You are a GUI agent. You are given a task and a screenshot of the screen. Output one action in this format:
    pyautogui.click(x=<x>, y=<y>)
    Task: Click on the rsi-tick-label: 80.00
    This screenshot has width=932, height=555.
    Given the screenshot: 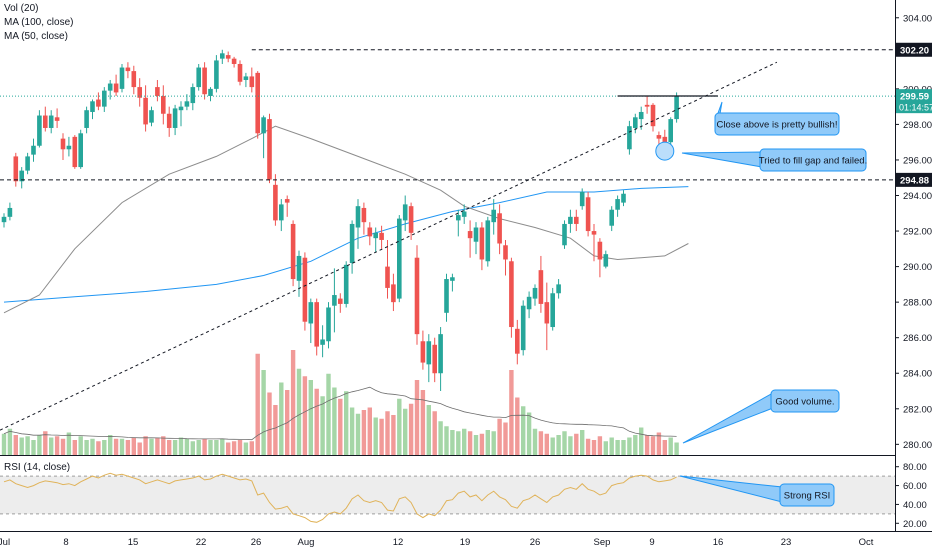 What is the action you would take?
    pyautogui.click(x=915, y=467)
    